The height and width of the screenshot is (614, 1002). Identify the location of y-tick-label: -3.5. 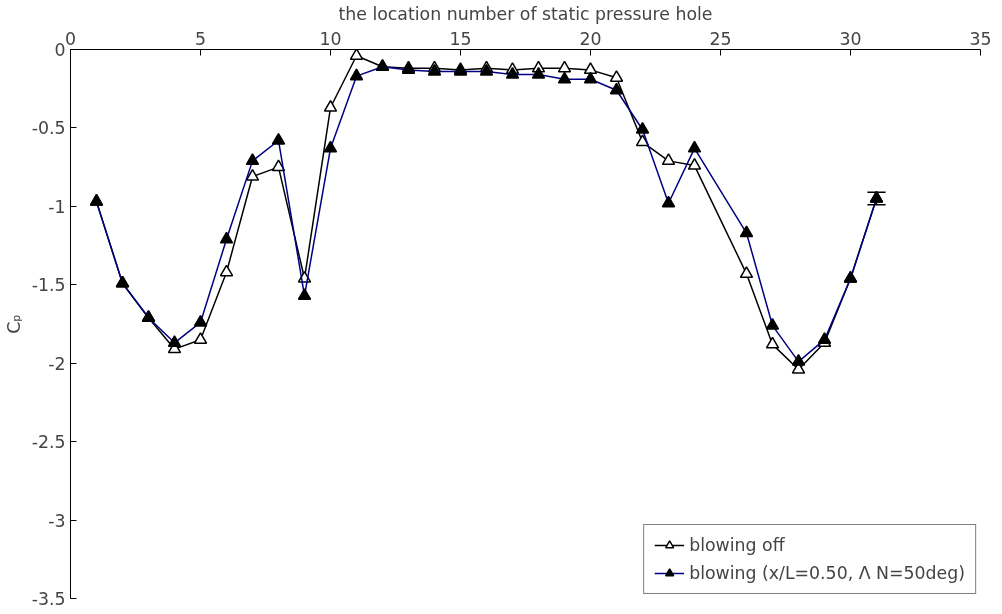
(48, 599).